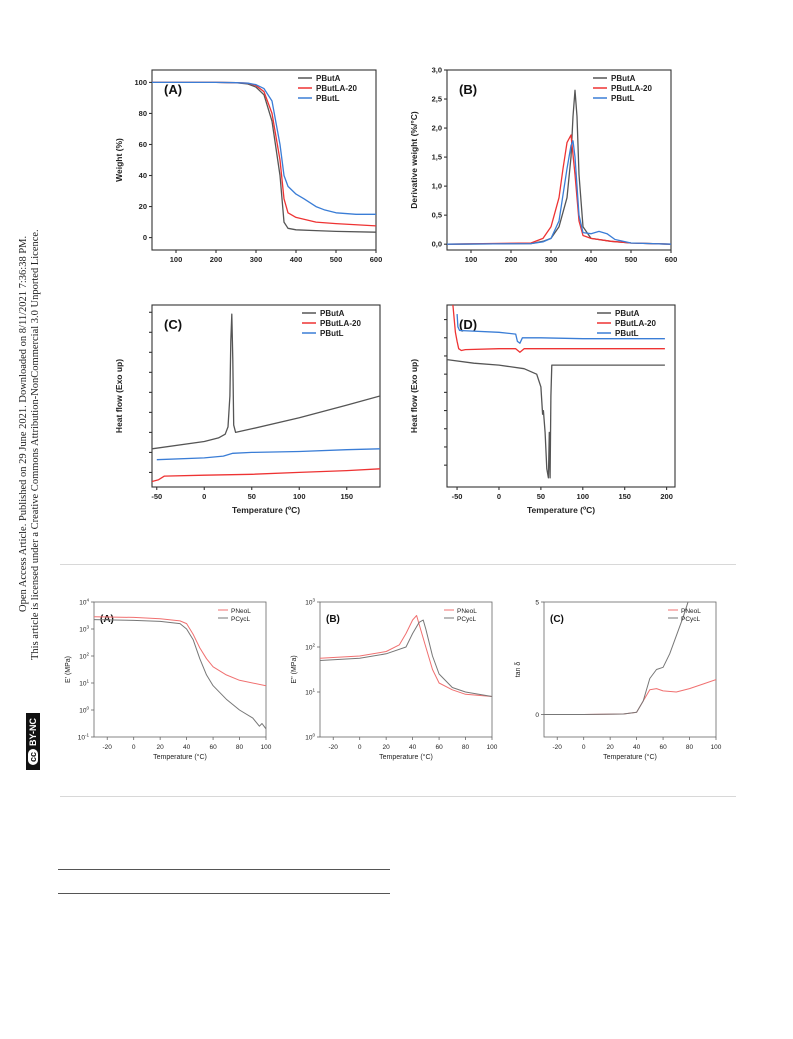 Image resolution: width=793 pixels, height=1039 pixels. What do you see at coordinates (557, 619) in the screenshot?
I see `panel-label: (C)` at bounding box center [557, 619].